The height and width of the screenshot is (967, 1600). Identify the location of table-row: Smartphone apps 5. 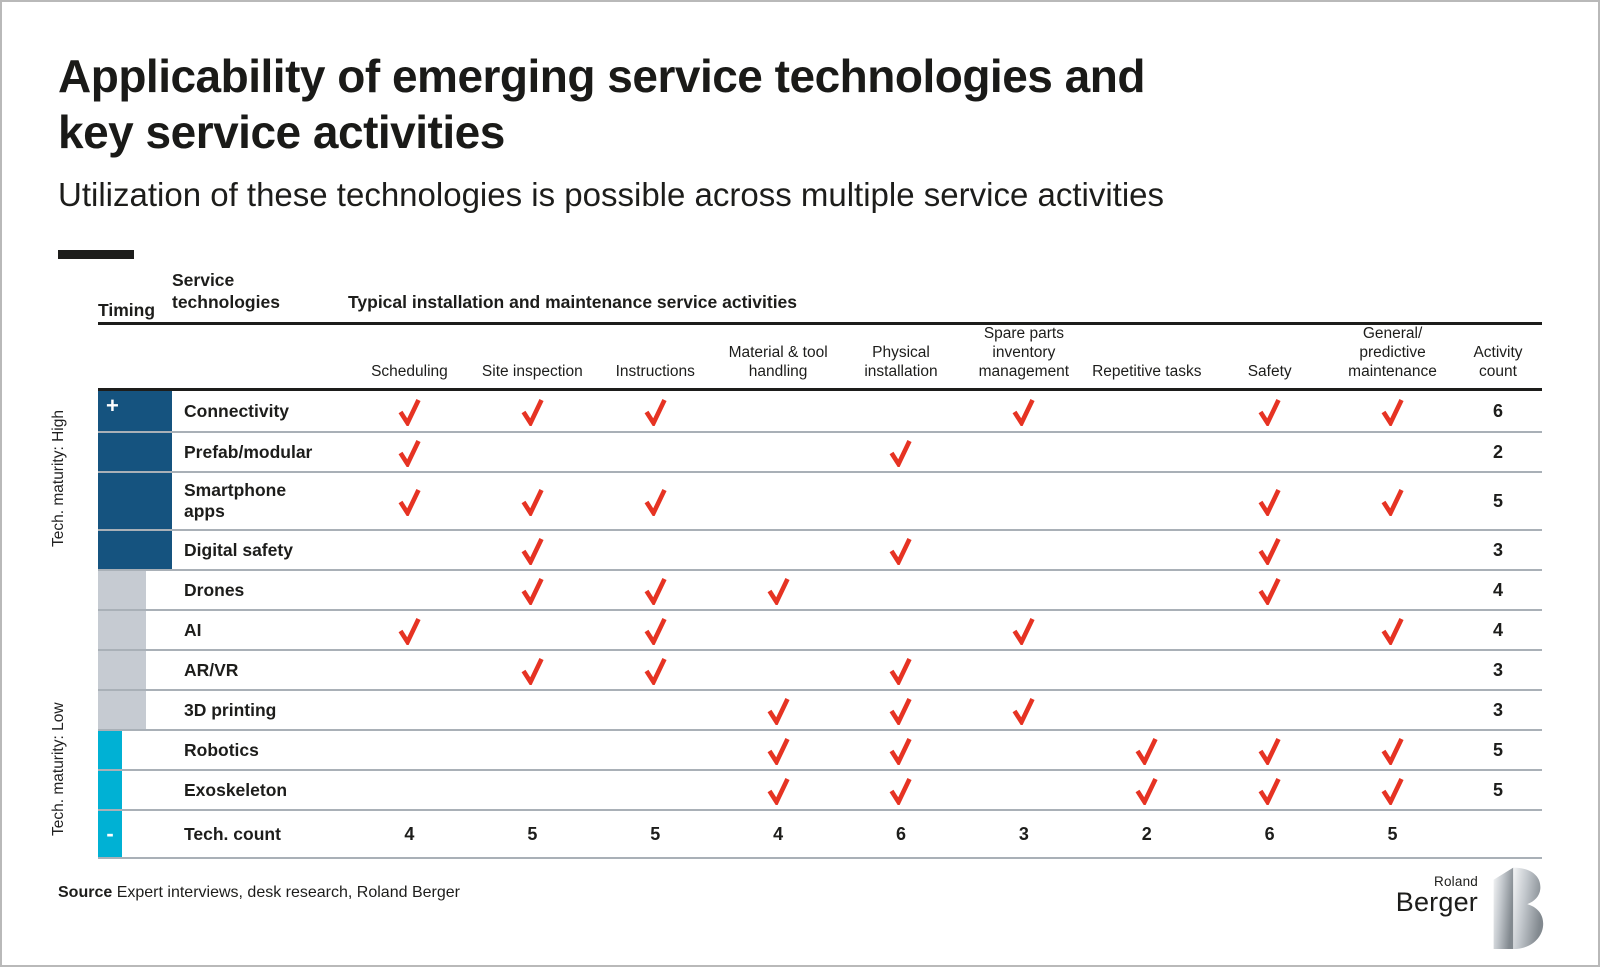
(820, 500).